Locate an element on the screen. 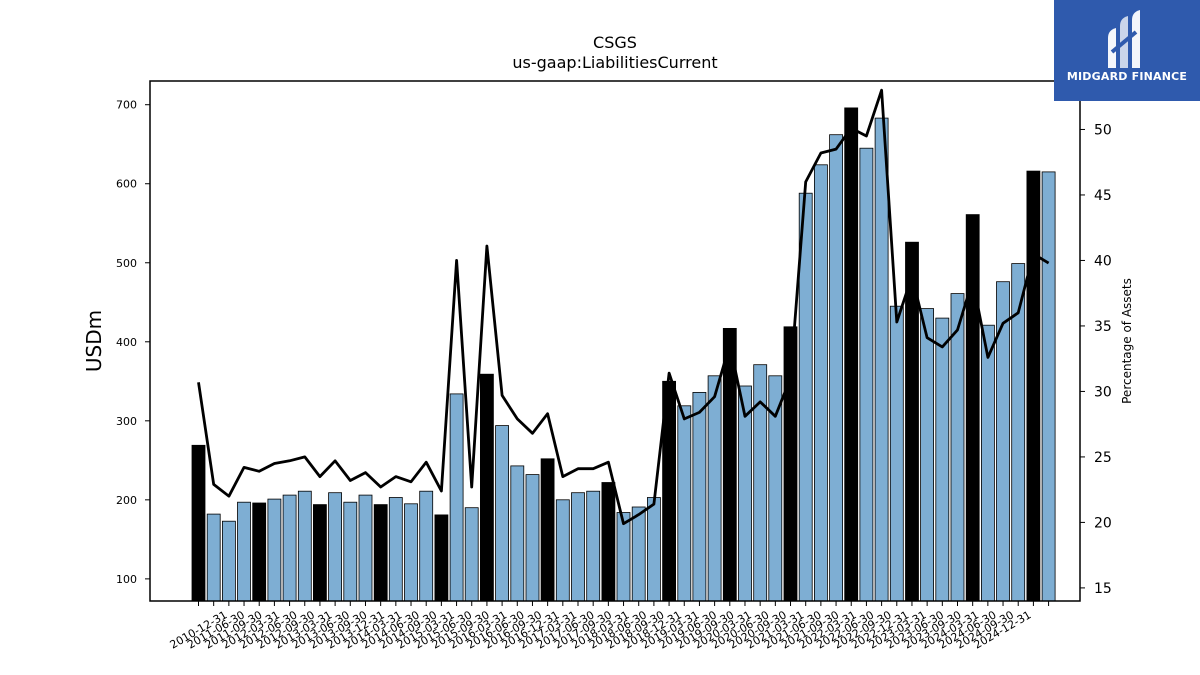  y2-tick-label: 35 is located at coordinates (1103, 327).